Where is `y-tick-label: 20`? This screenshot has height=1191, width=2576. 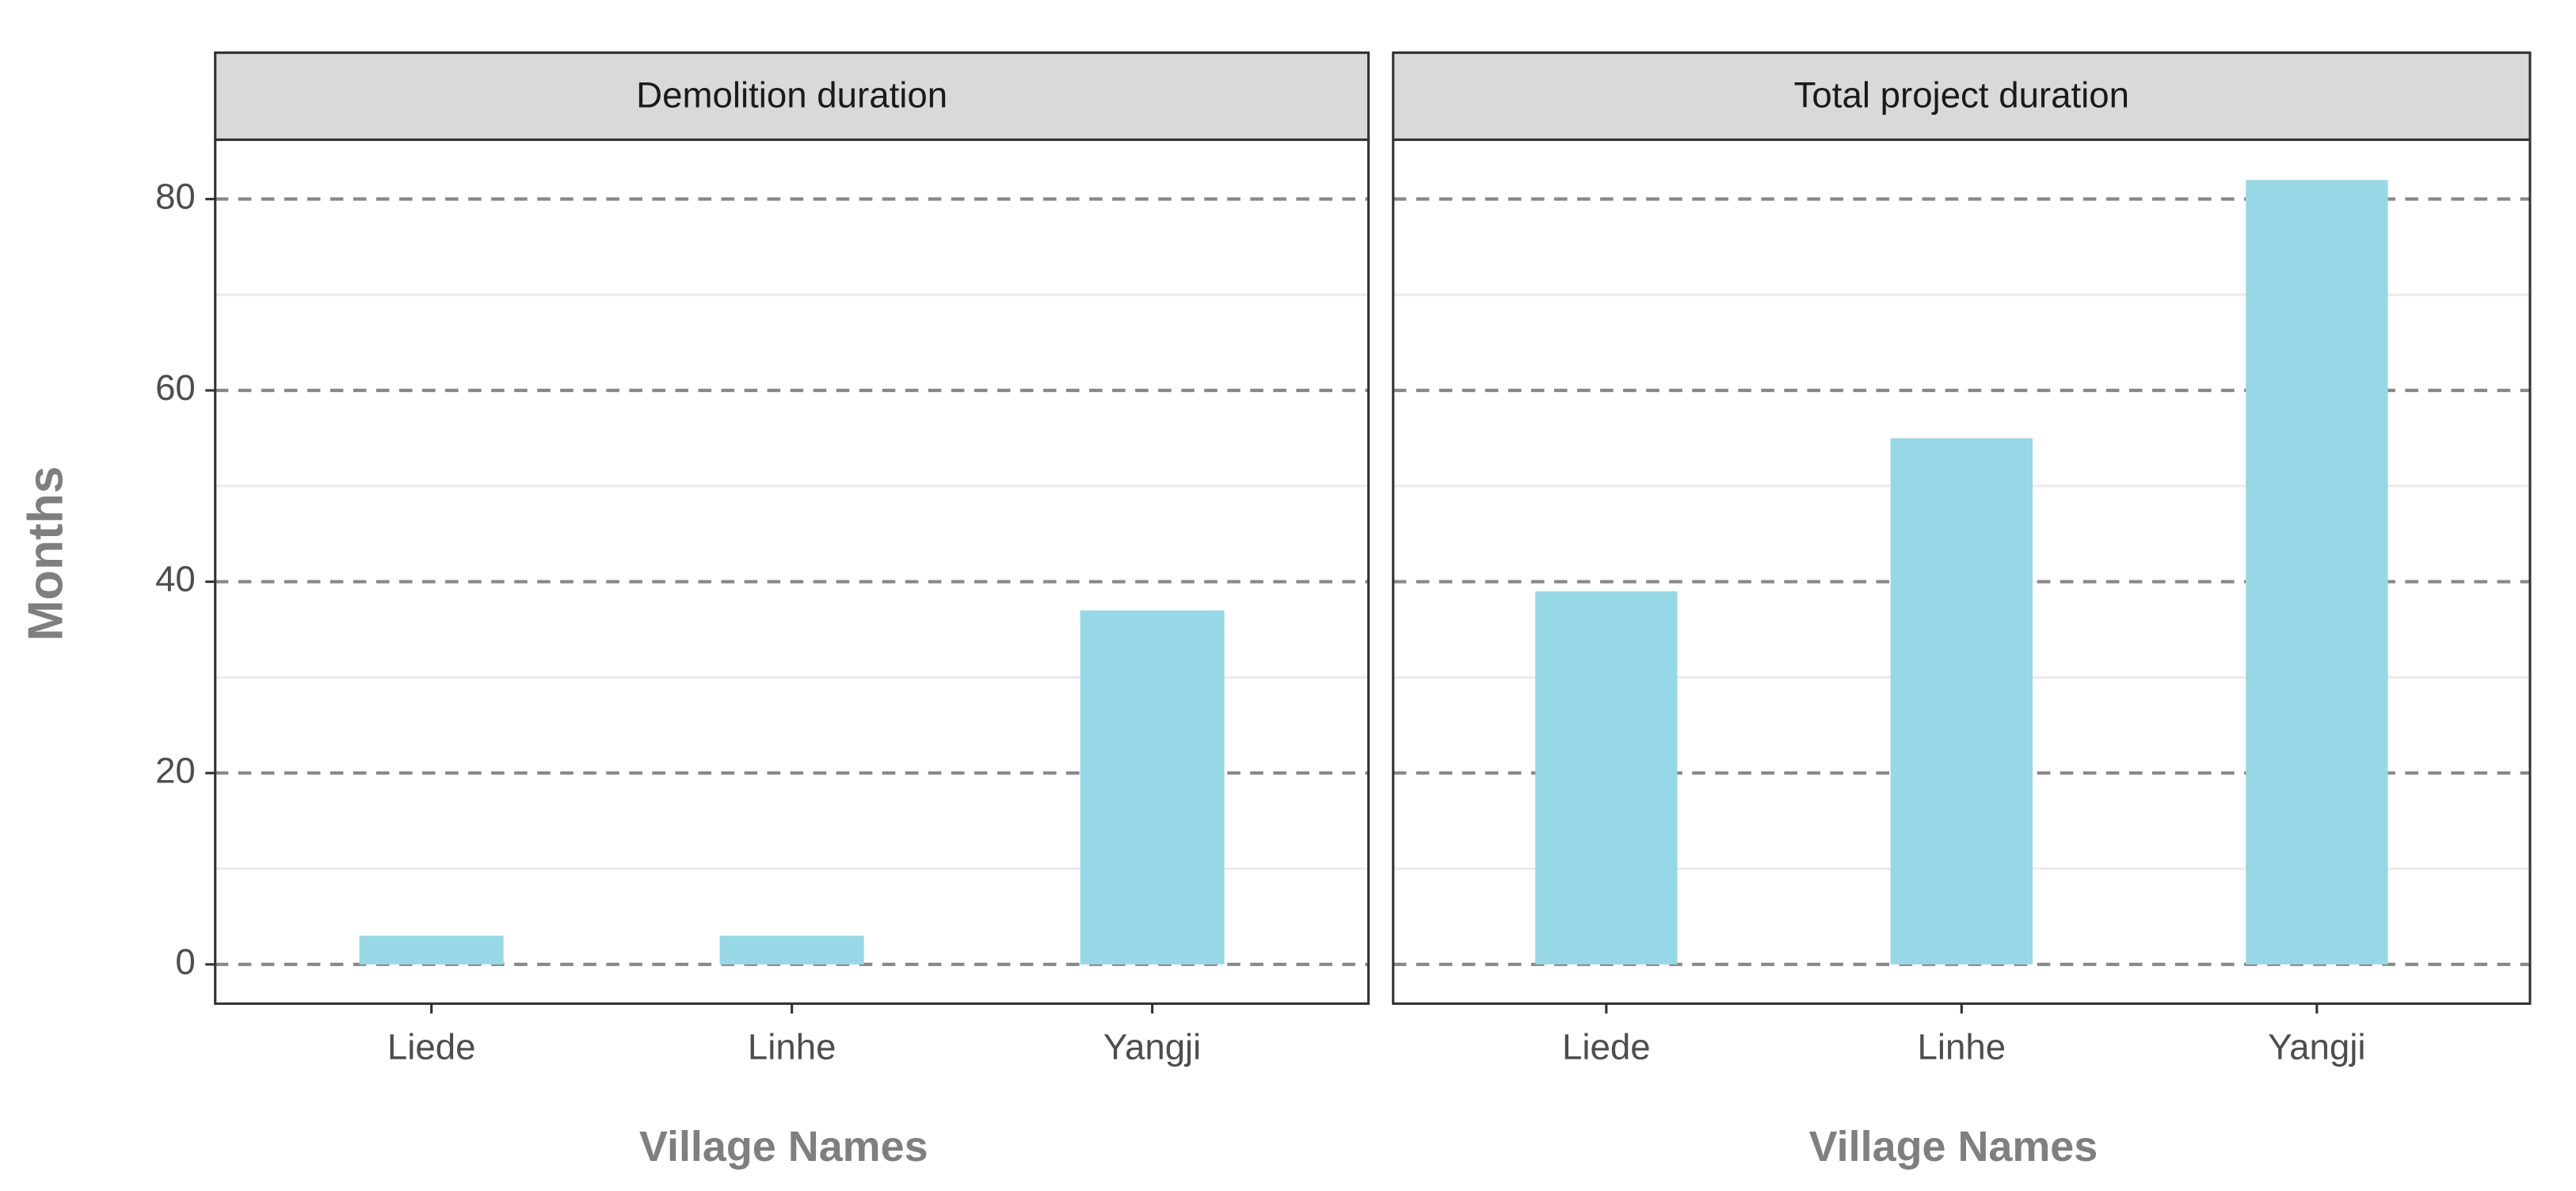 y-tick-label: 20 is located at coordinates (175, 770).